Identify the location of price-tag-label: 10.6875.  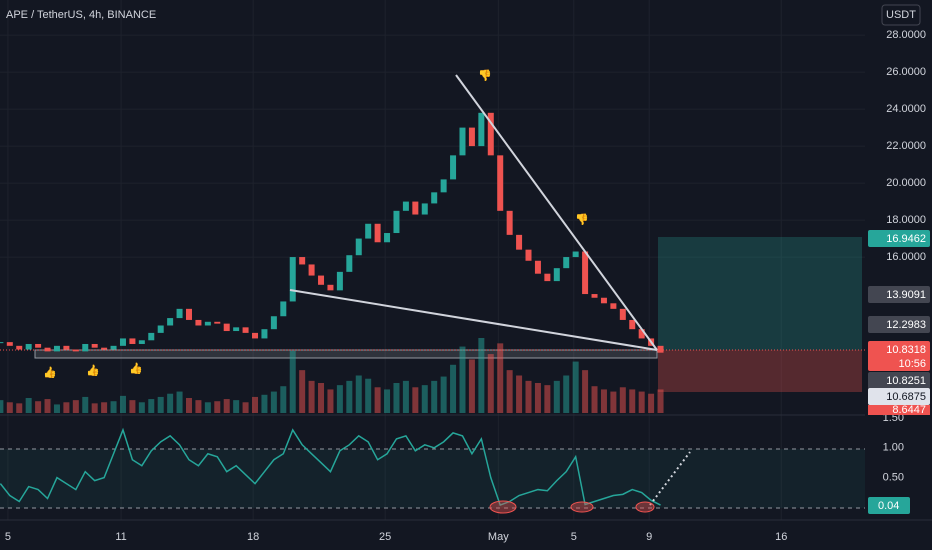
(906, 397).